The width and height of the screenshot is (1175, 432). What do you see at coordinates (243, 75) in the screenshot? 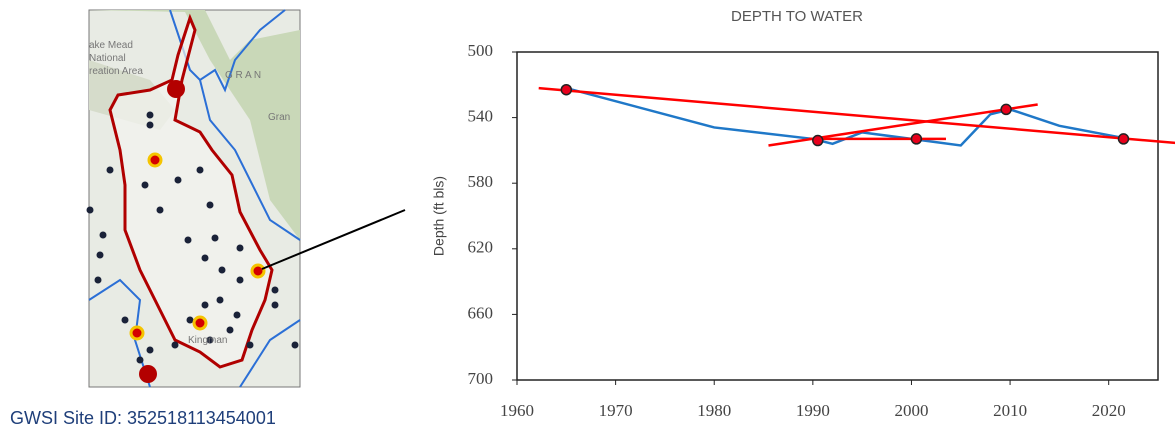
I see `map-label: G R A N` at bounding box center [243, 75].